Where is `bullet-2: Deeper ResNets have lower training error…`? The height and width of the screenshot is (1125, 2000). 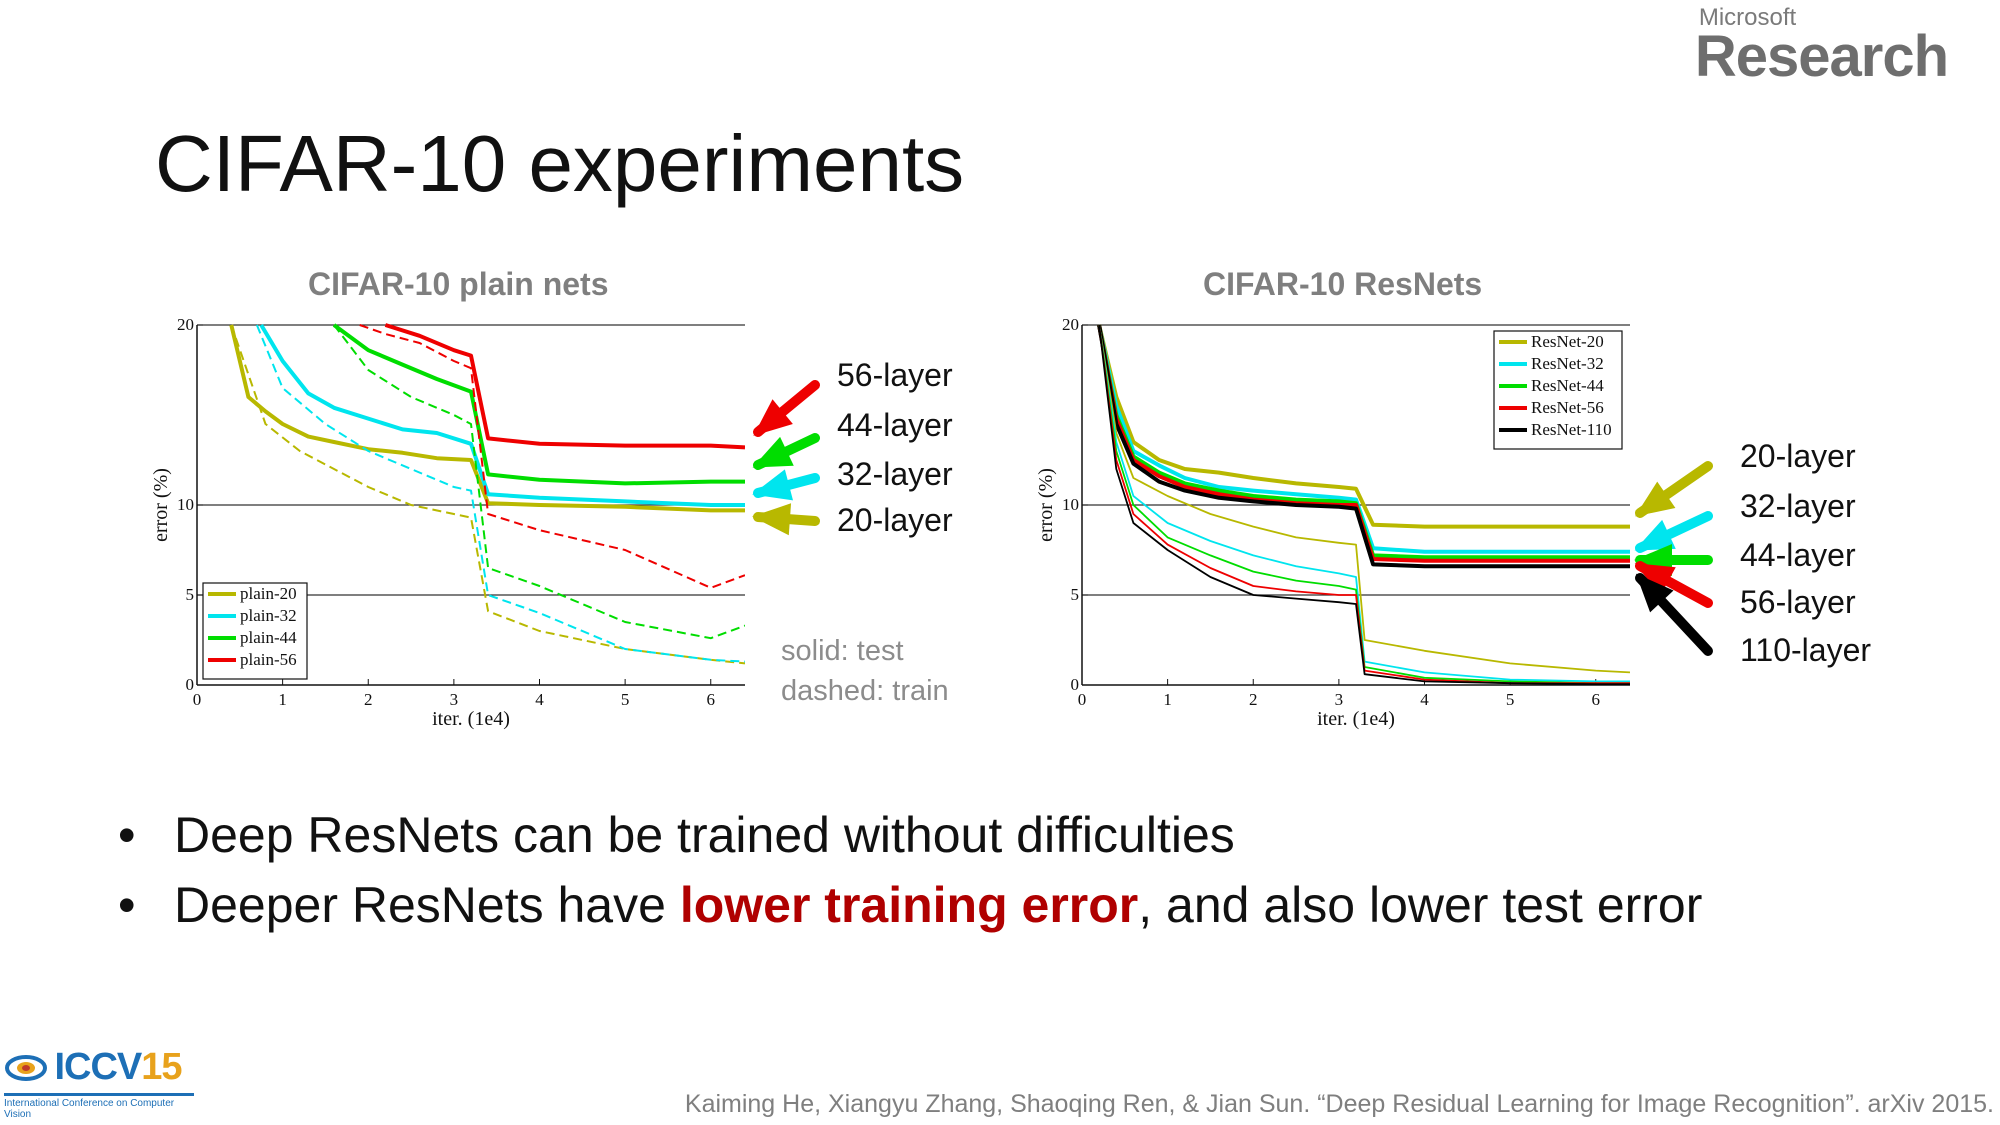 bullet-2: Deeper ResNets have lower training error… is located at coordinates (910, 905).